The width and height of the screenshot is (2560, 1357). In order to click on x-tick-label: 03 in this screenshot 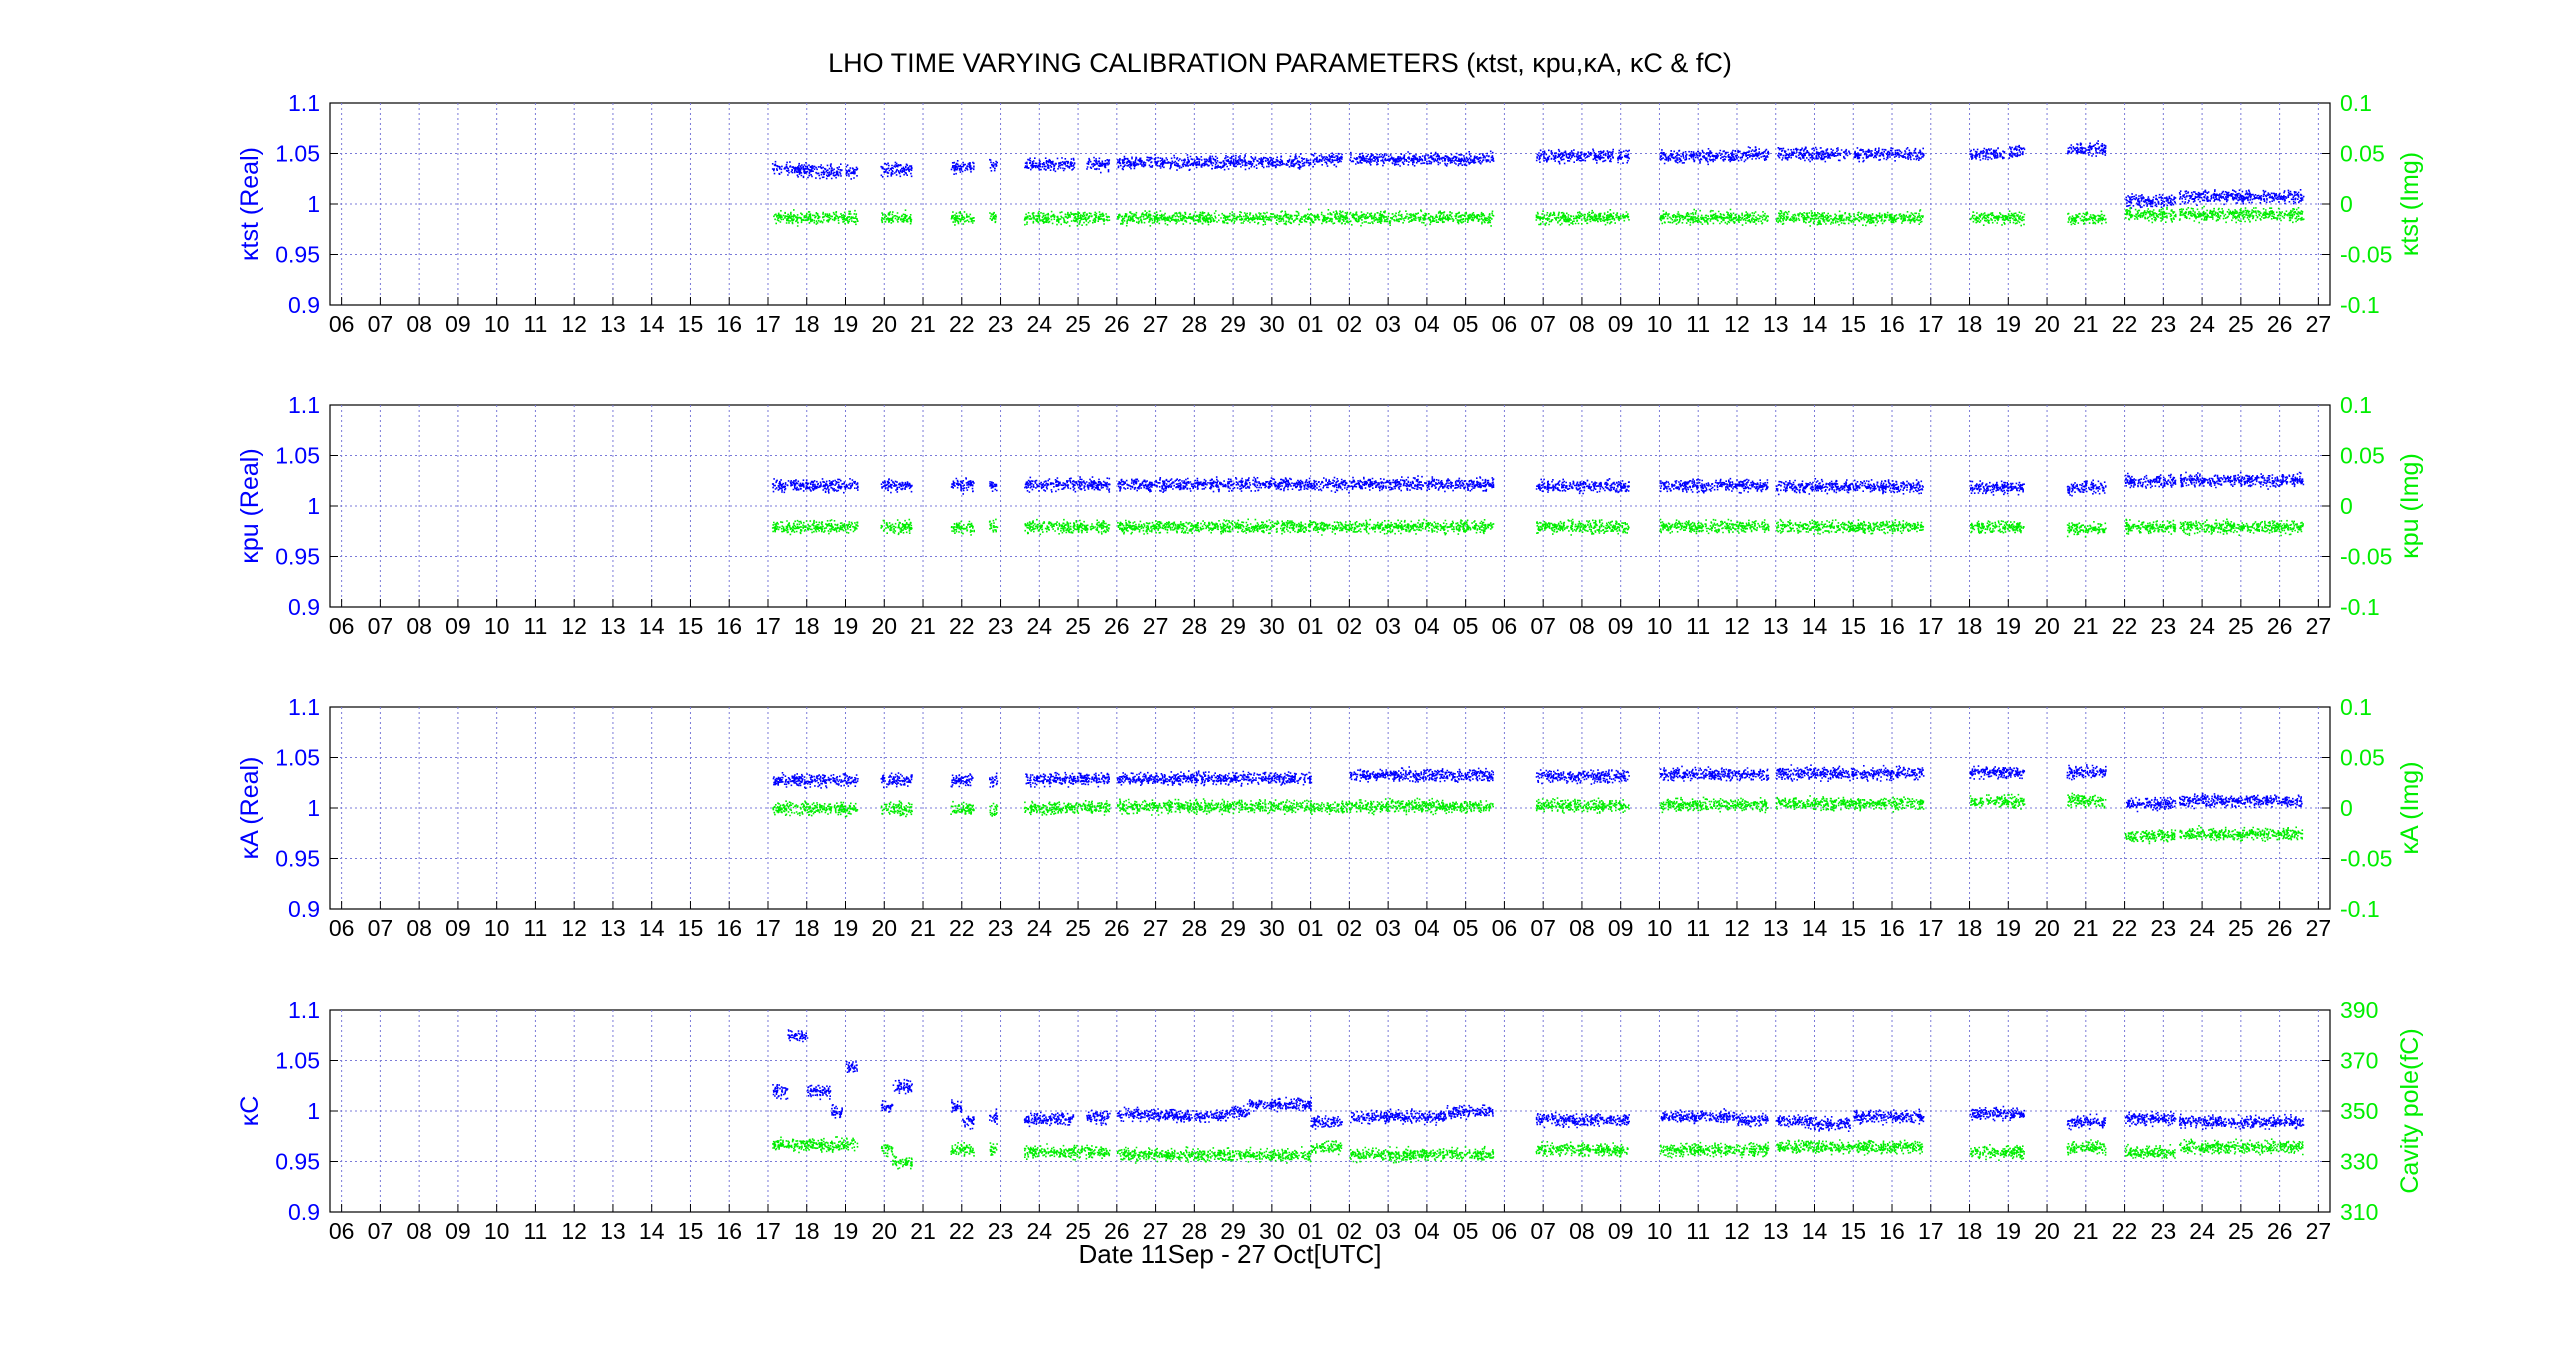, I will do `click(1388, 1231)`.